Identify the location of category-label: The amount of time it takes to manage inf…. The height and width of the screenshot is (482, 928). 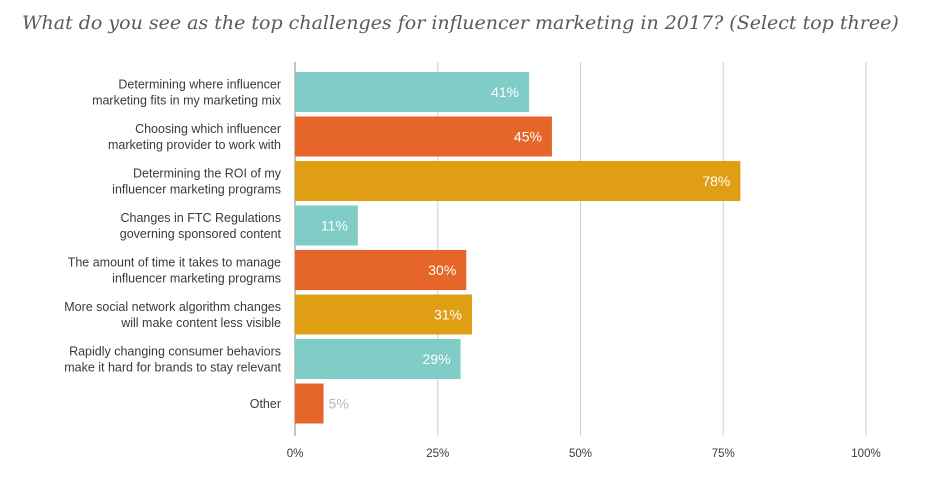
(174, 271).